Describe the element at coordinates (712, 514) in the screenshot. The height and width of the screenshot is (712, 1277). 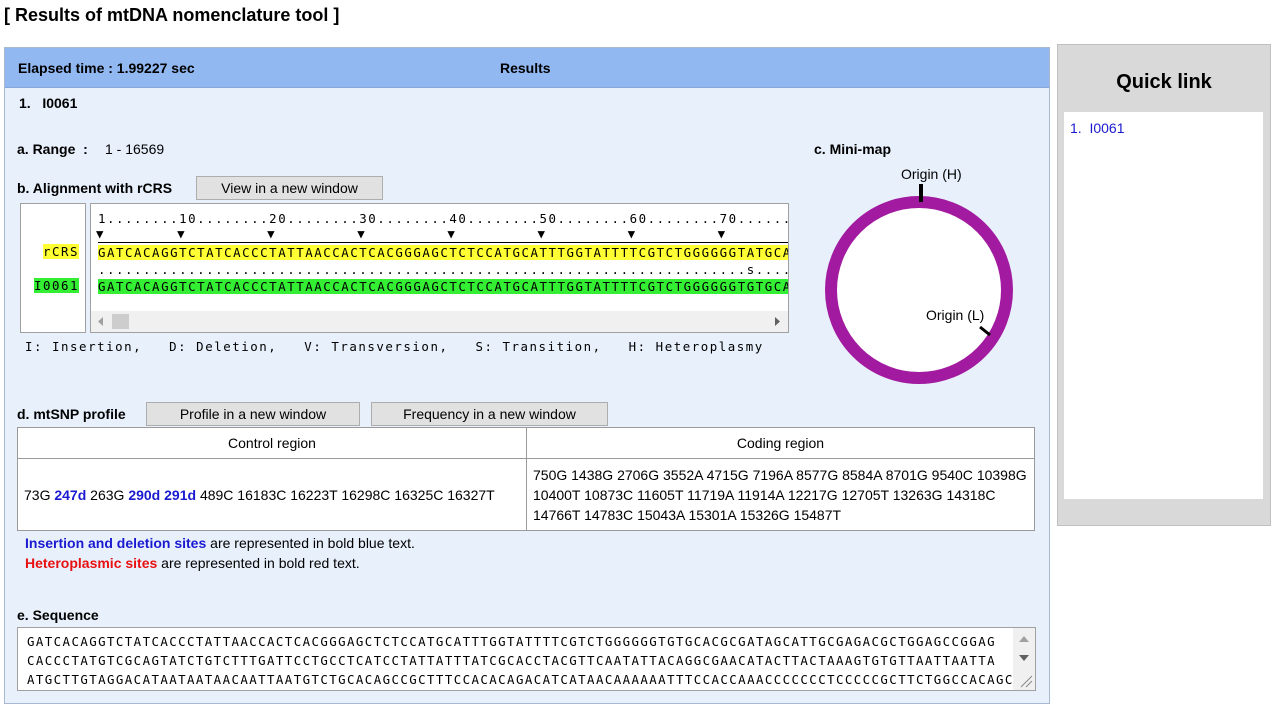
I see `snp-site: 15301A` at that location.